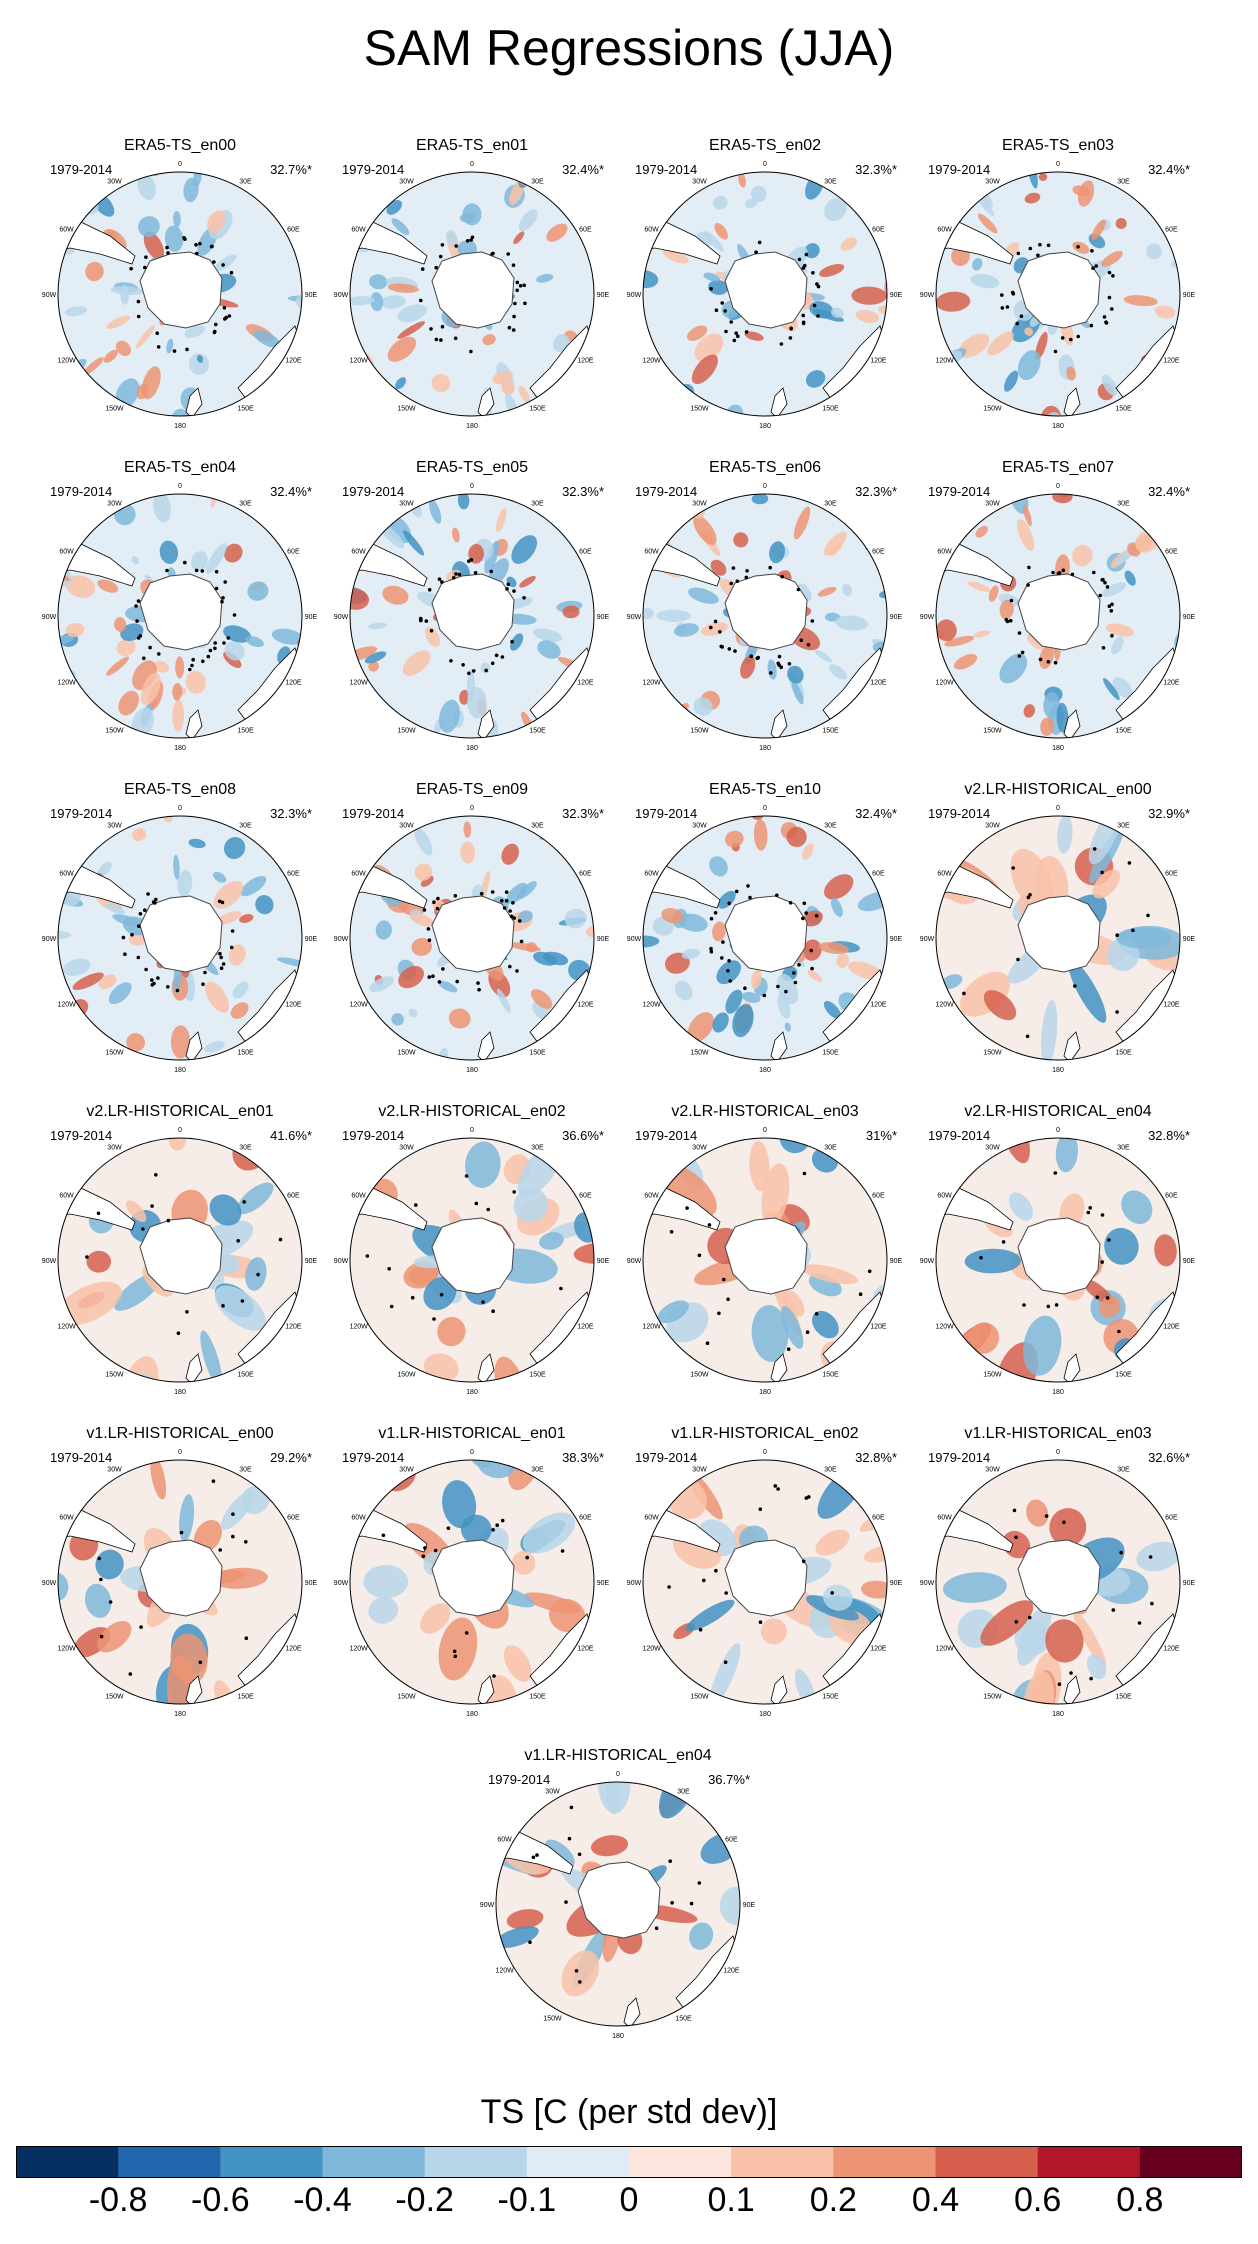 Image resolution: width=1258 pixels, height=2244 pixels. I want to click on longitude-label: 30E, so click(1123, 1148).